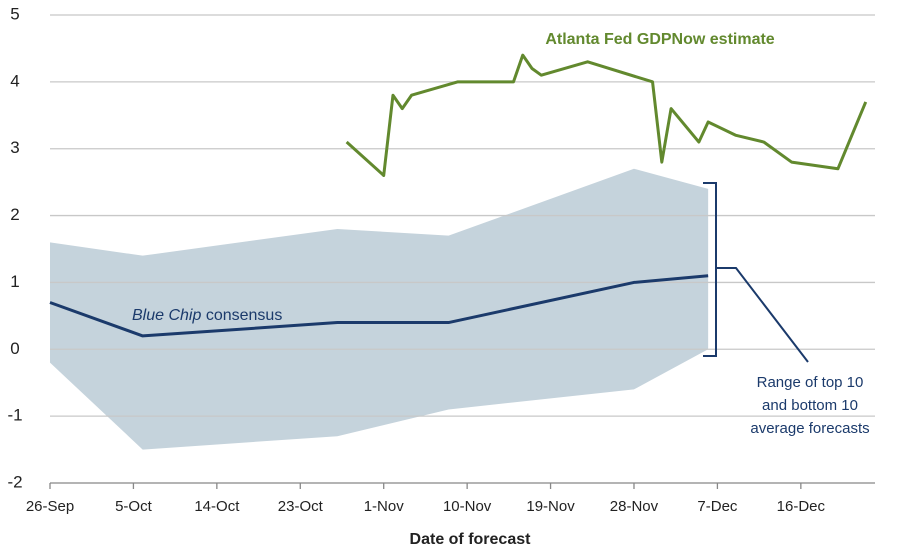  What do you see at coordinates (801, 506) in the screenshot?
I see `x-tick-label: 16-Dec` at bounding box center [801, 506].